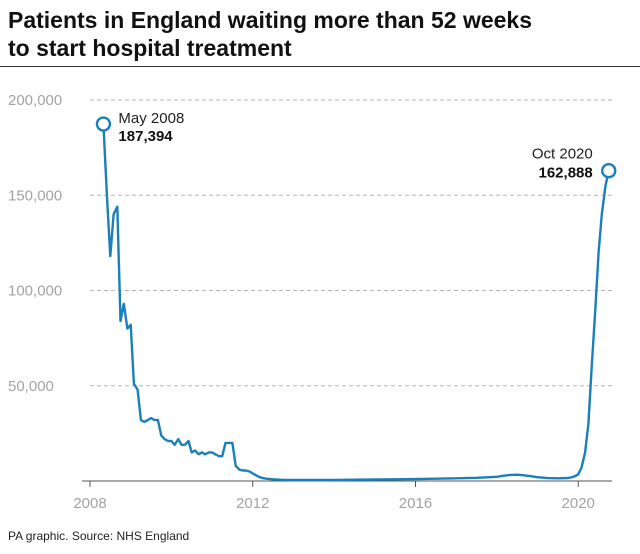  Describe the element at coordinates (562, 154) in the screenshot. I see `annotation-label-1: Oct 2020` at that location.